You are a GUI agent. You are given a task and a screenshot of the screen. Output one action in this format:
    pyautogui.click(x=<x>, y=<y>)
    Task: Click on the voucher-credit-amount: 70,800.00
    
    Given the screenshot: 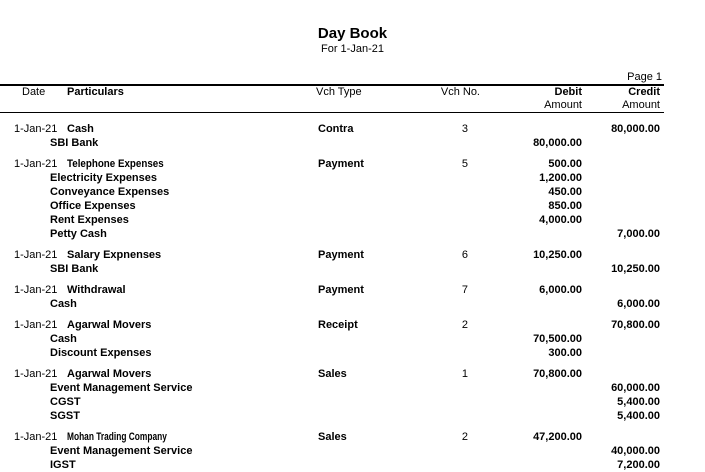 What is the action you would take?
    pyautogui.click(x=635, y=325)
    